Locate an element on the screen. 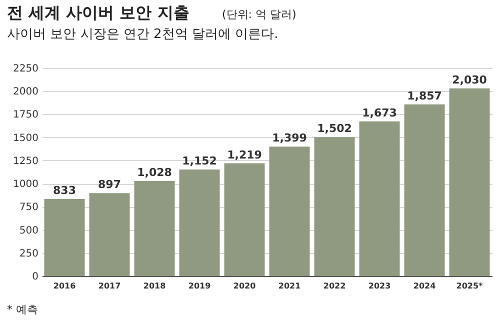 The height and width of the screenshot is (326, 500). data-label: 1,399 is located at coordinates (289, 138).